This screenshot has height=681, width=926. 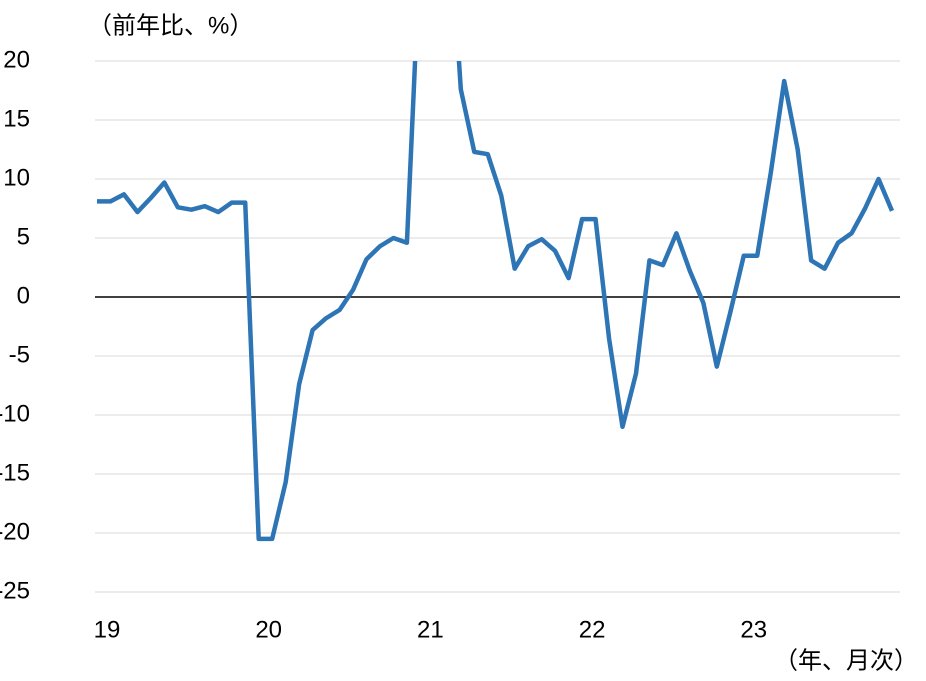 I want to click on y-tick-label: -5, so click(x=19, y=354).